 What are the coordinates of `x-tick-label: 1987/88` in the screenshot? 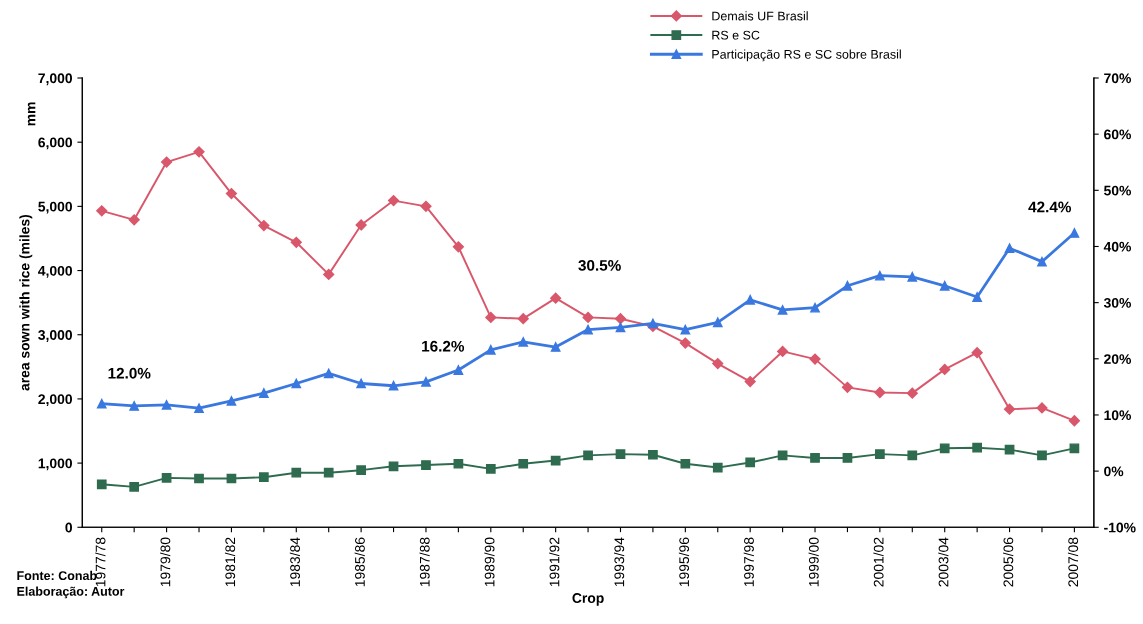 It's located at (424, 562).